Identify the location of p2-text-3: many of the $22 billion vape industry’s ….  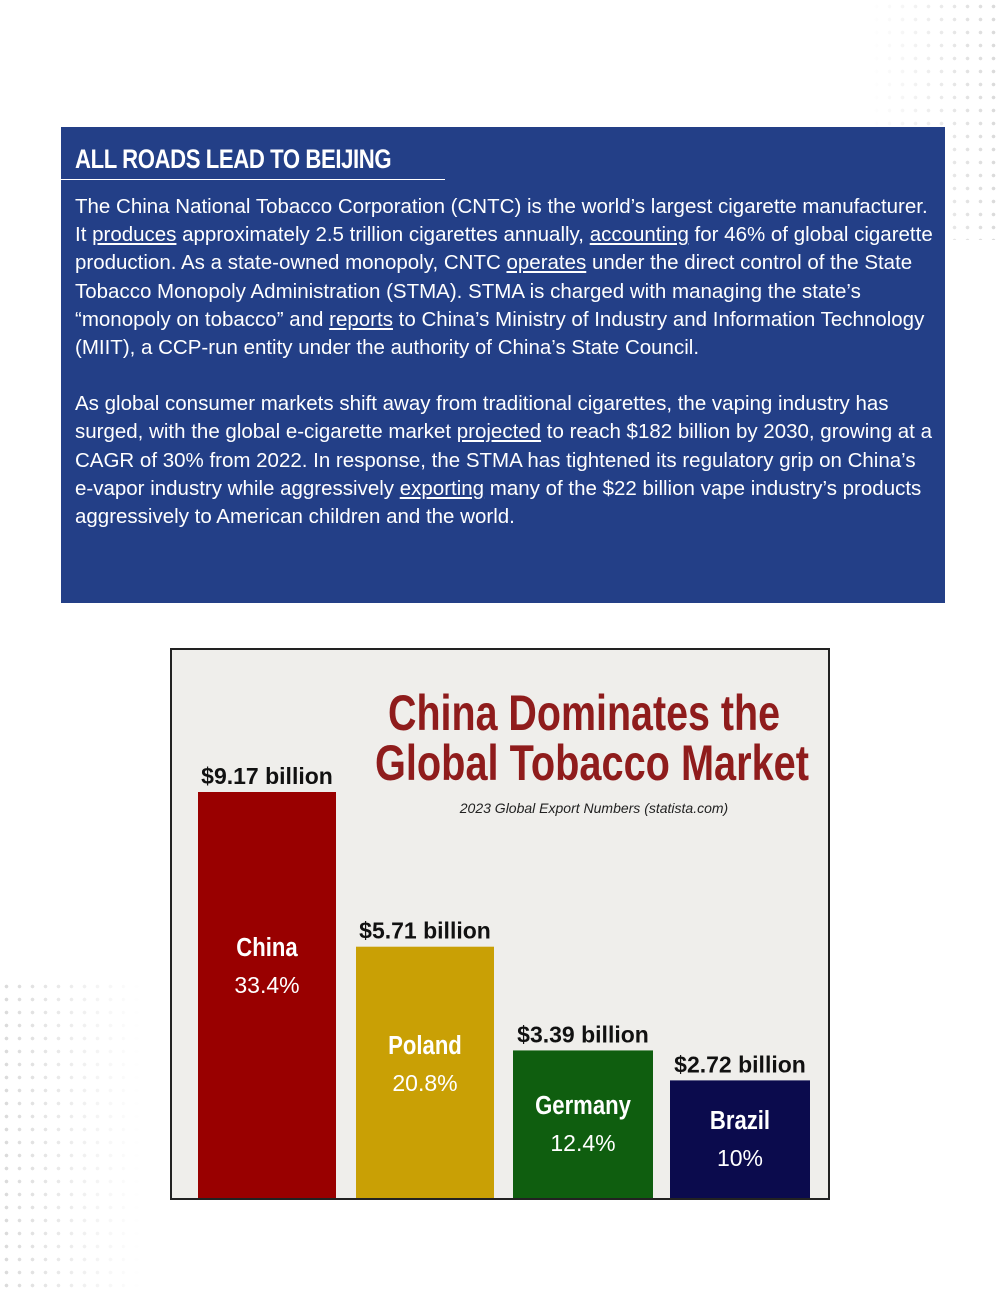
(498, 502).